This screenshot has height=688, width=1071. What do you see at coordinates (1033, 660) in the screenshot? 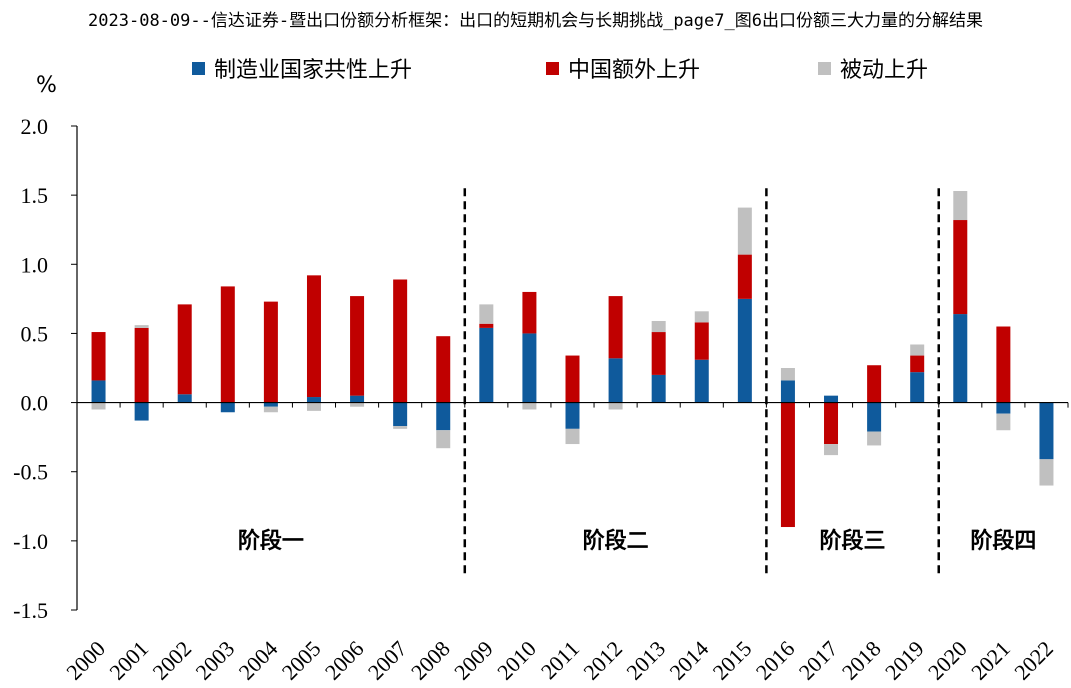
I see `x-tick-label: 2022` at bounding box center [1033, 660].